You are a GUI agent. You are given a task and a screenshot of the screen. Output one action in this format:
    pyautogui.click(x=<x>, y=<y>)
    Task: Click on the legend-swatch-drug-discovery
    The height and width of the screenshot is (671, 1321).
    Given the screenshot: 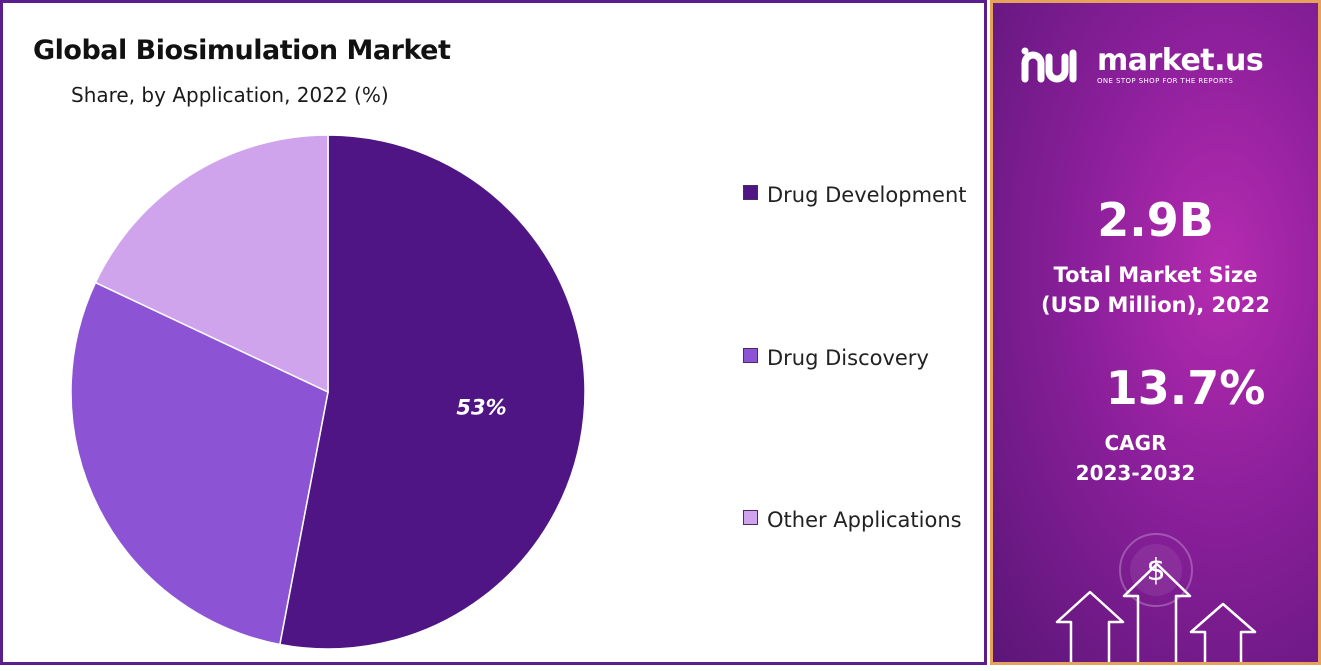 What is the action you would take?
    pyautogui.click(x=750, y=355)
    